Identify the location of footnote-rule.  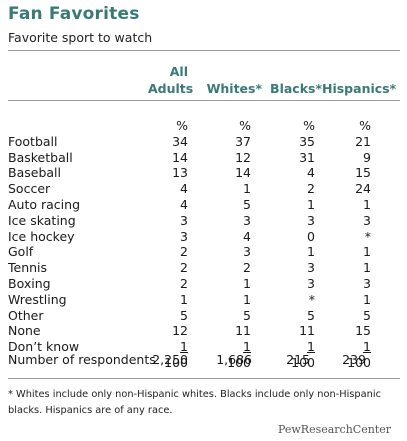
(204, 378).